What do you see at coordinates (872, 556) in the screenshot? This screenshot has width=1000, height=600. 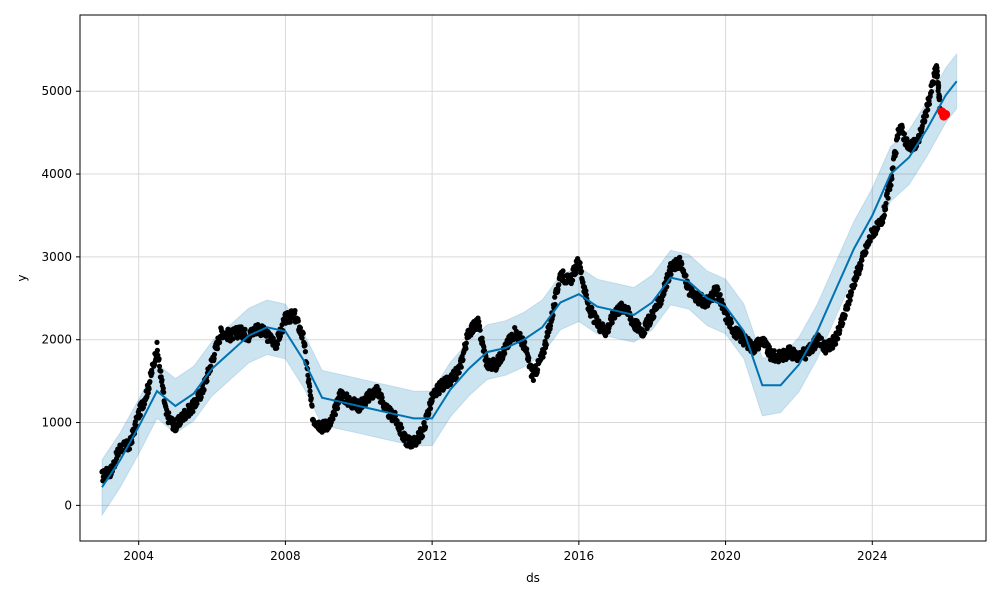 I see `x-tick-label: 2024` at bounding box center [872, 556].